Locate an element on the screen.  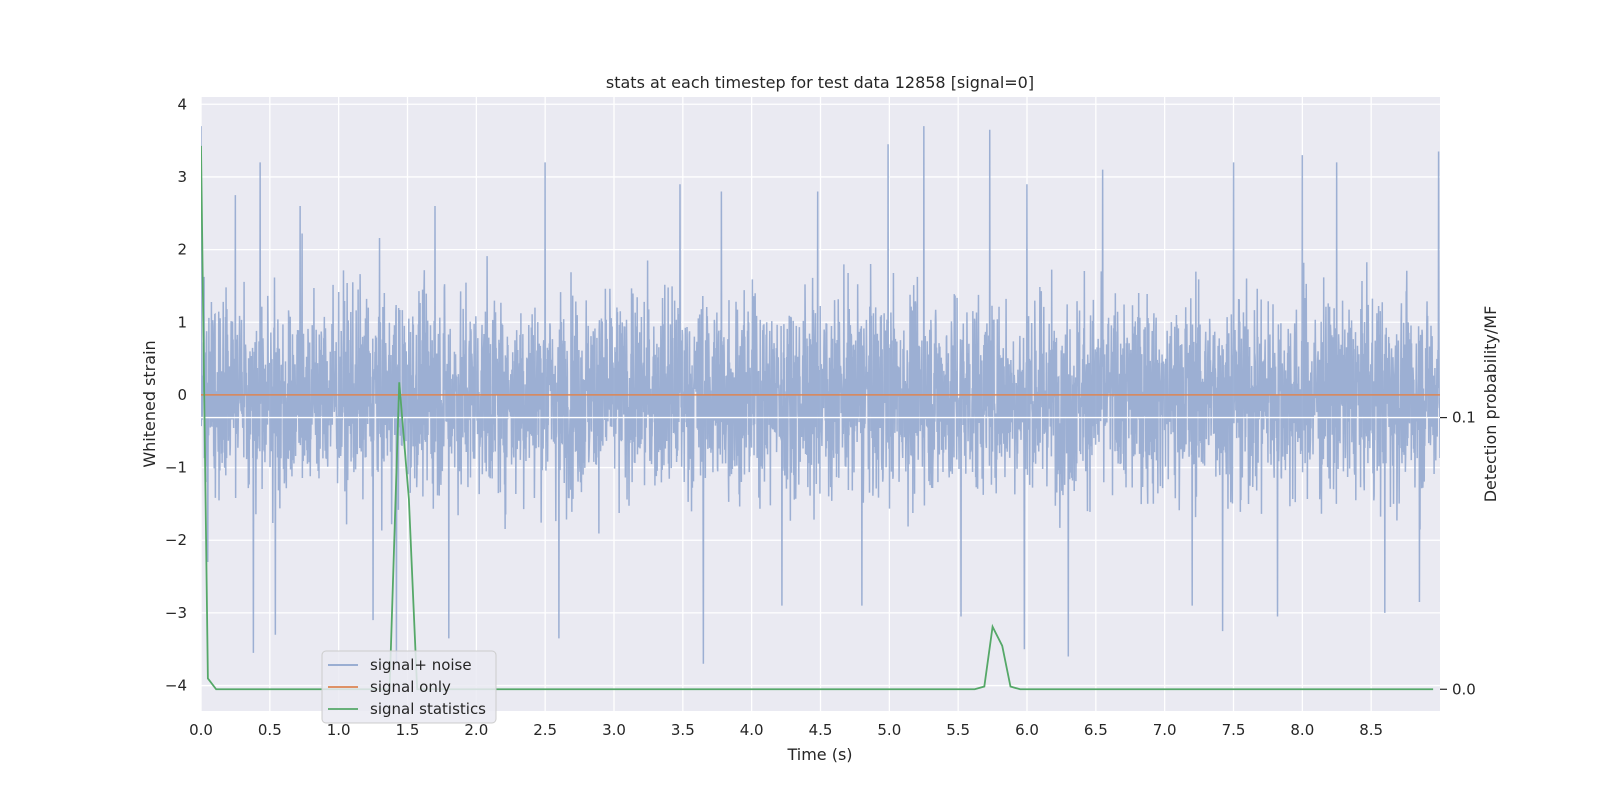
x-tick-label: 6.0 is located at coordinates (1027, 730).